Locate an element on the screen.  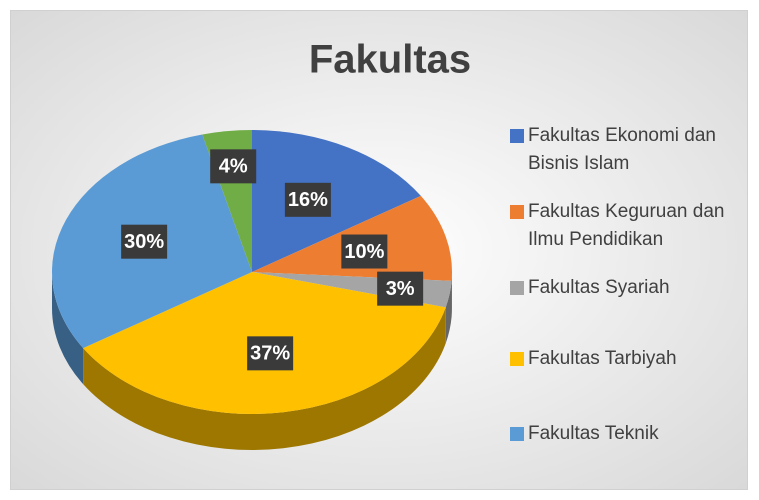
chart-title: Fakultas is located at coordinates (390, 60).